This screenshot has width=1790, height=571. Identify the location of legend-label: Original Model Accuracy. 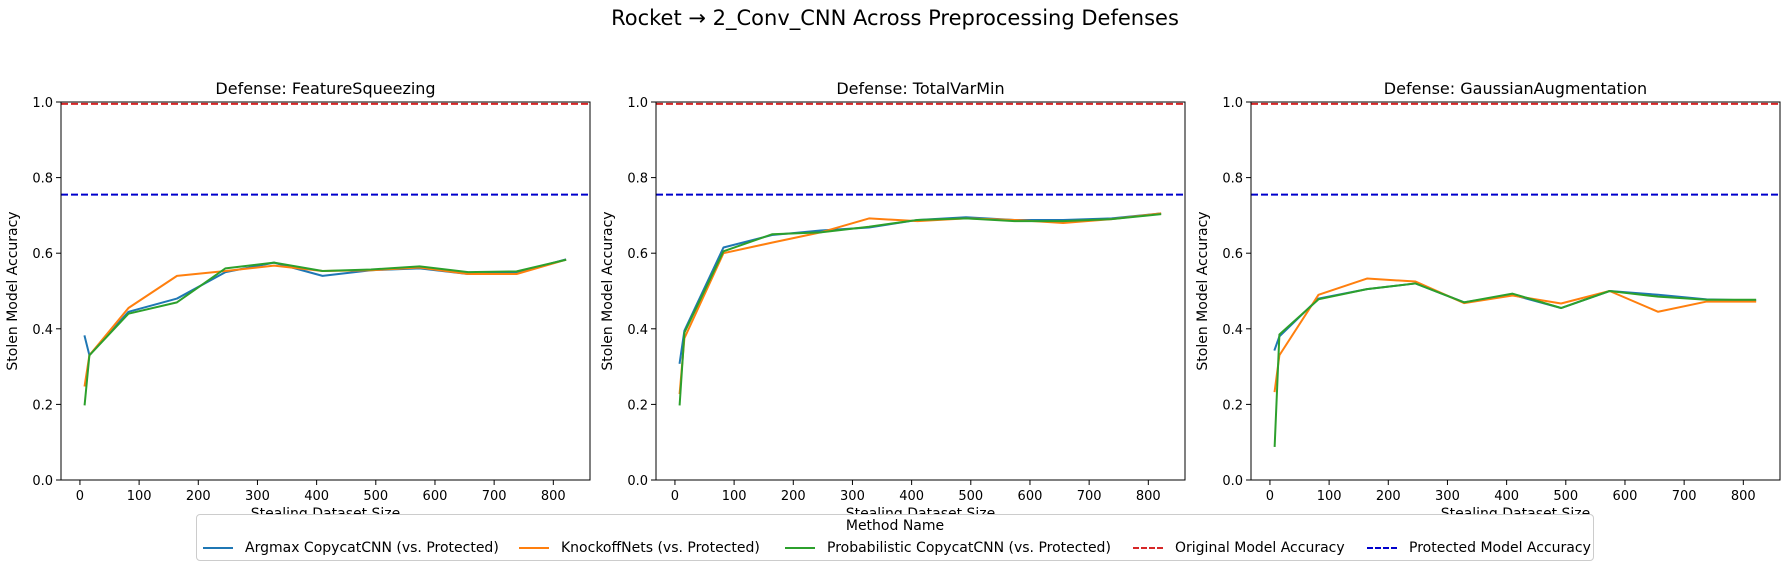
(1260, 548).